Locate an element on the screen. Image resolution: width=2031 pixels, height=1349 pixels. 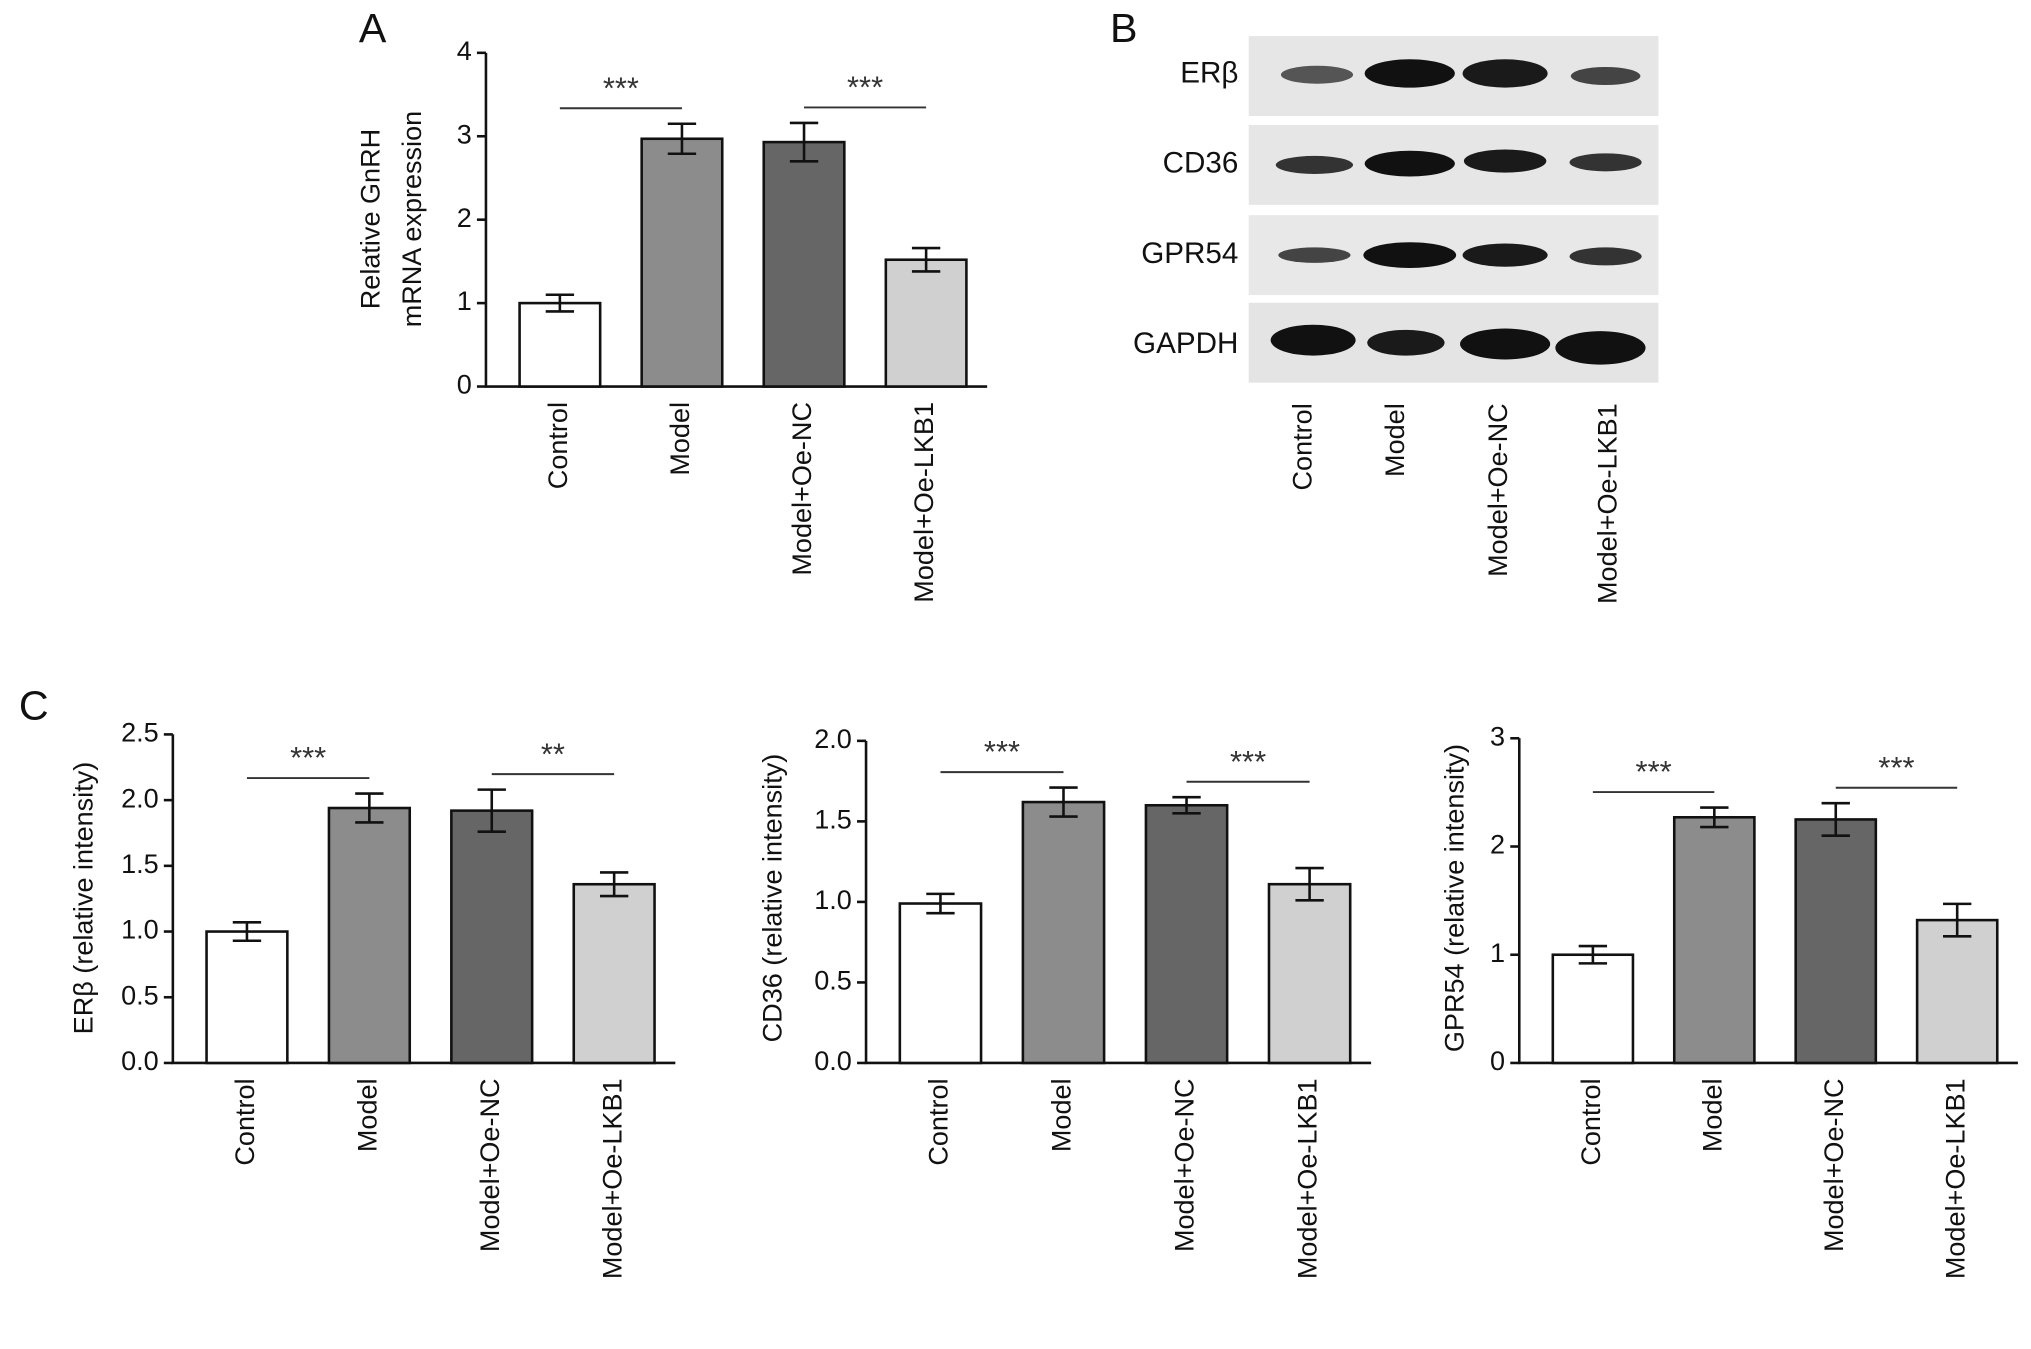
significance-label: ** is located at coordinates (553, 753).